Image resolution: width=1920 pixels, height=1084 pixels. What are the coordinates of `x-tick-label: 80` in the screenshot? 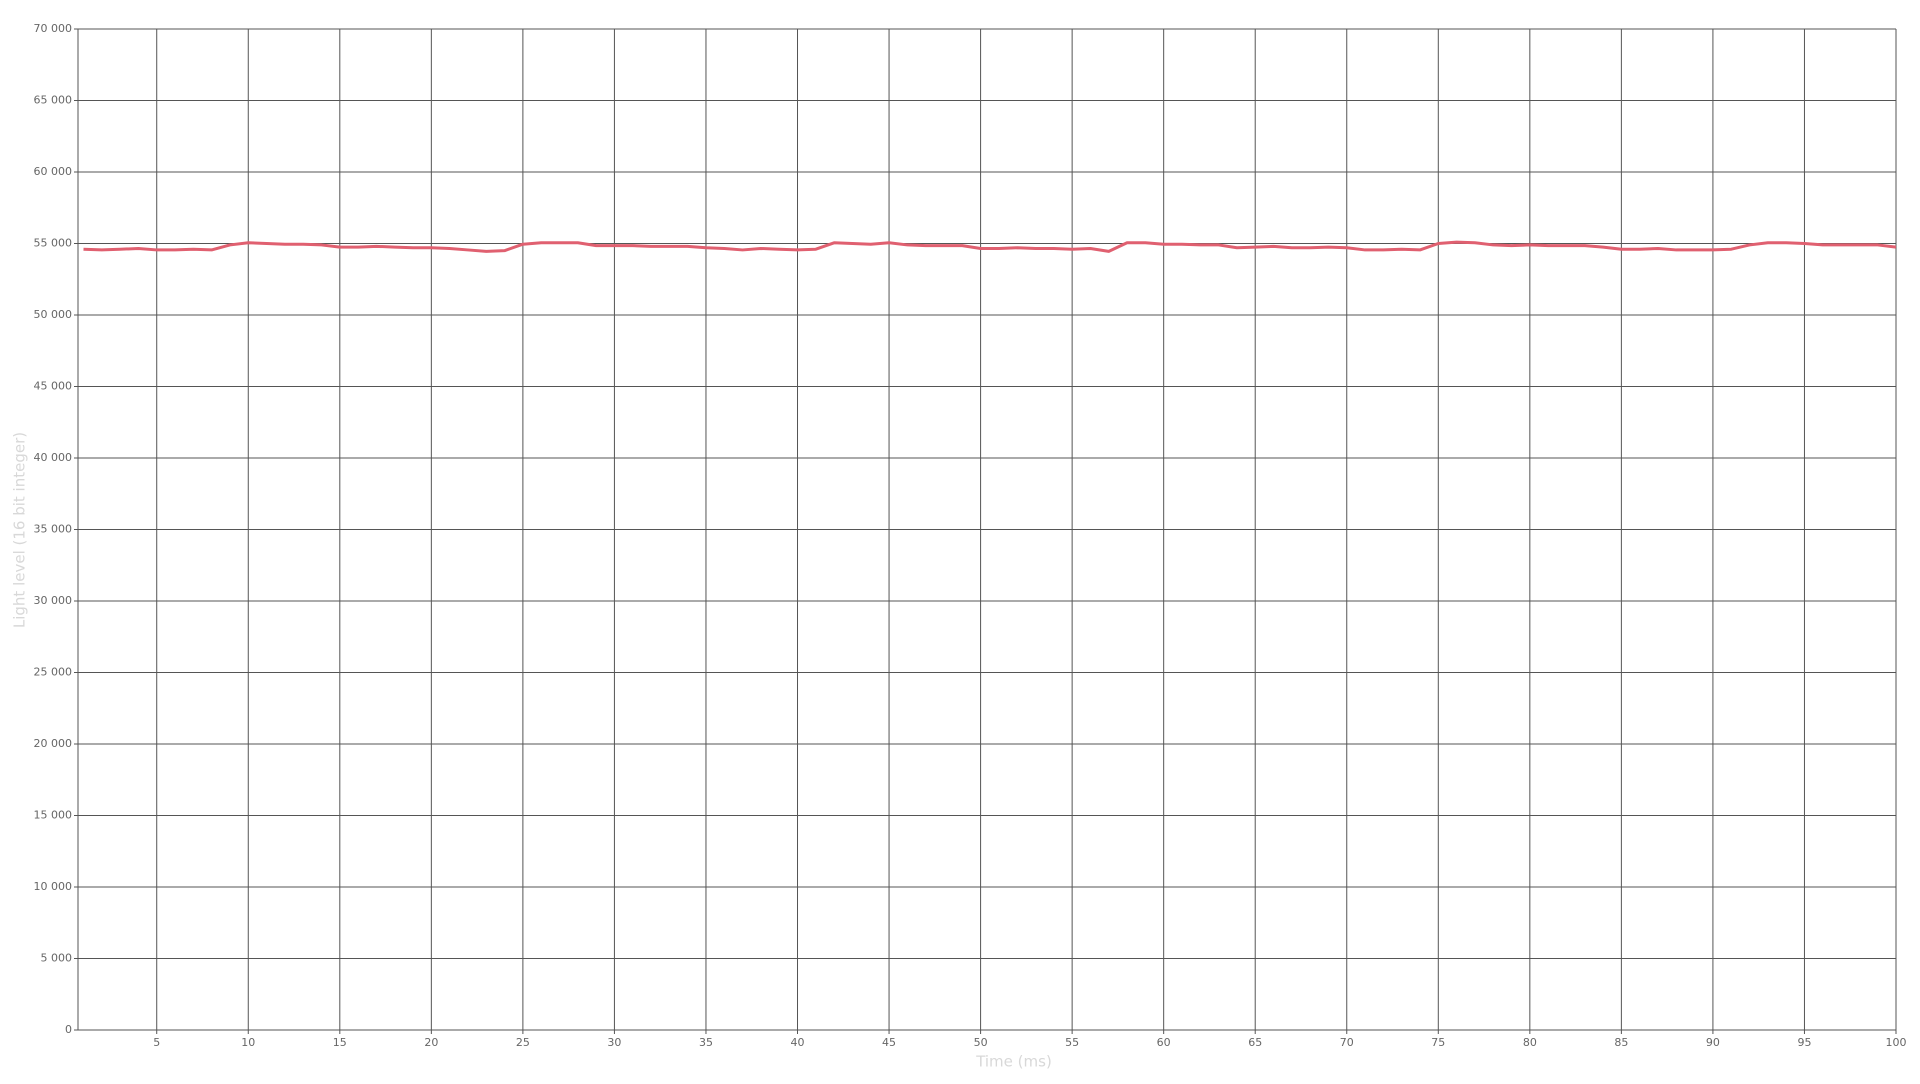 It's located at (1530, 1042).